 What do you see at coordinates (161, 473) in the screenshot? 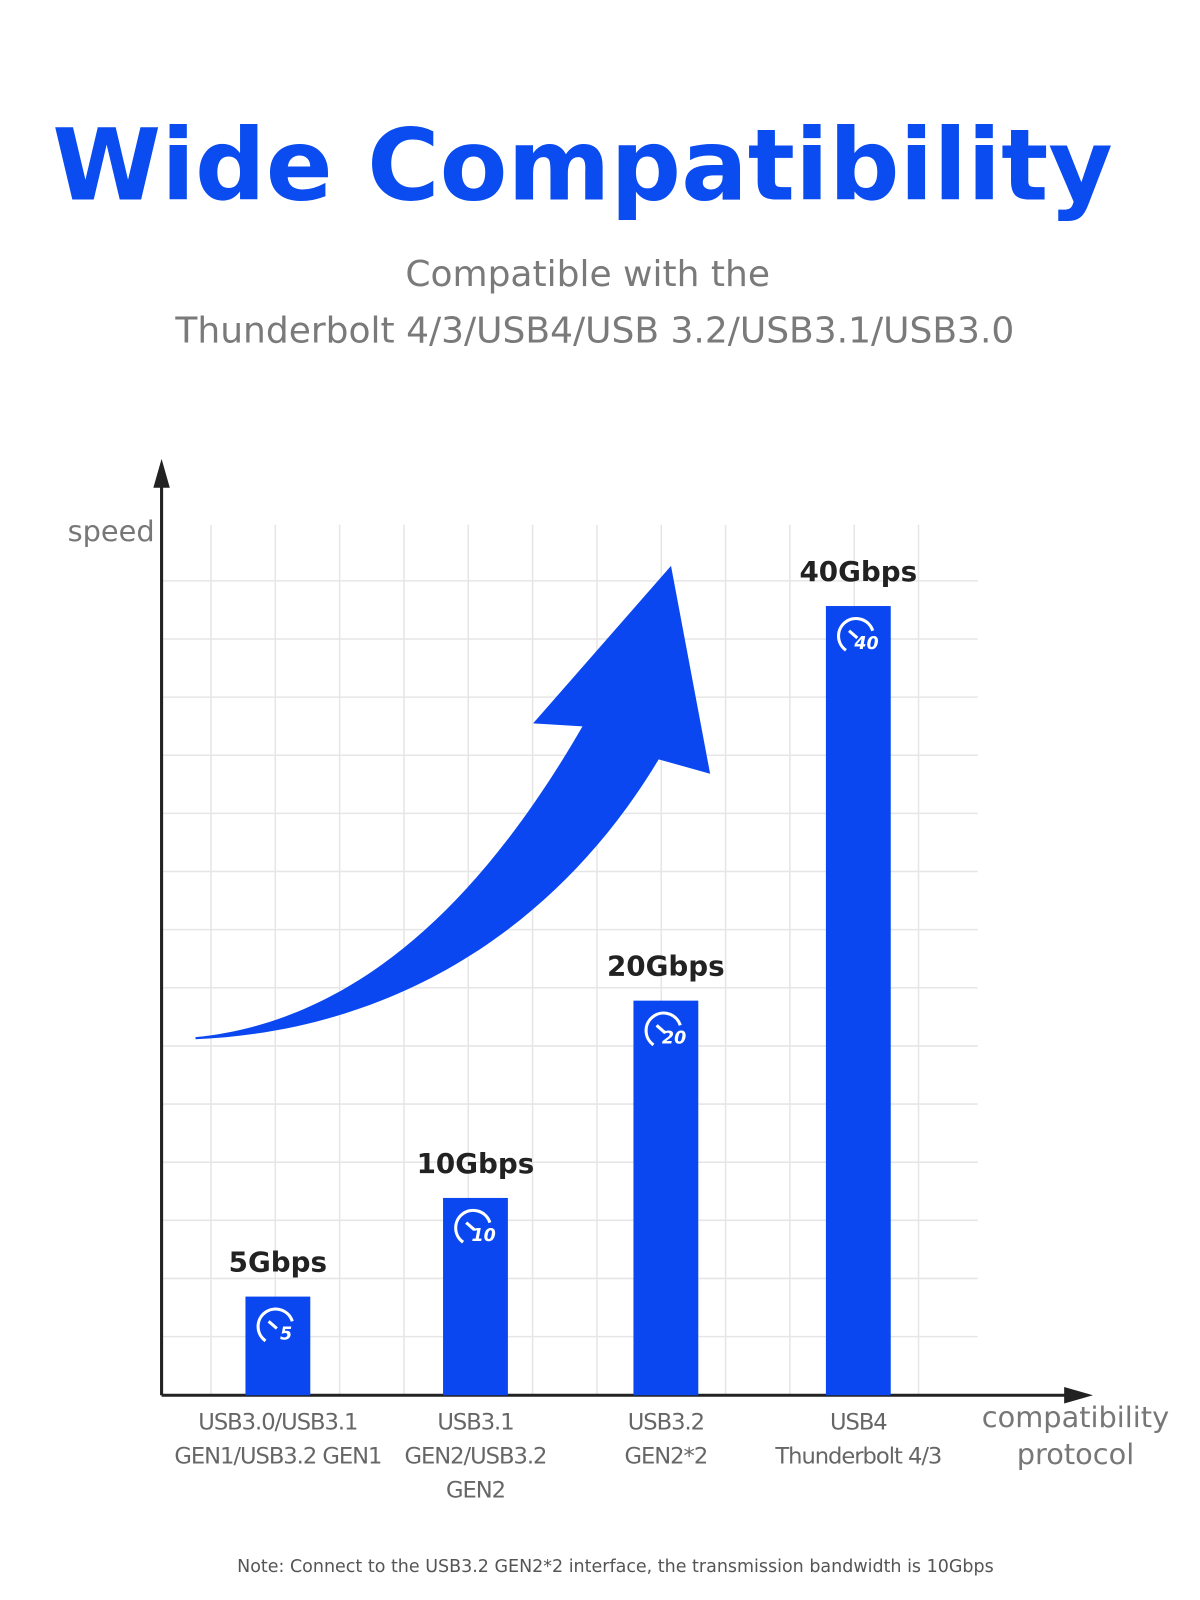
I see `y-axis-arrow` at bounding box center [161, 473].